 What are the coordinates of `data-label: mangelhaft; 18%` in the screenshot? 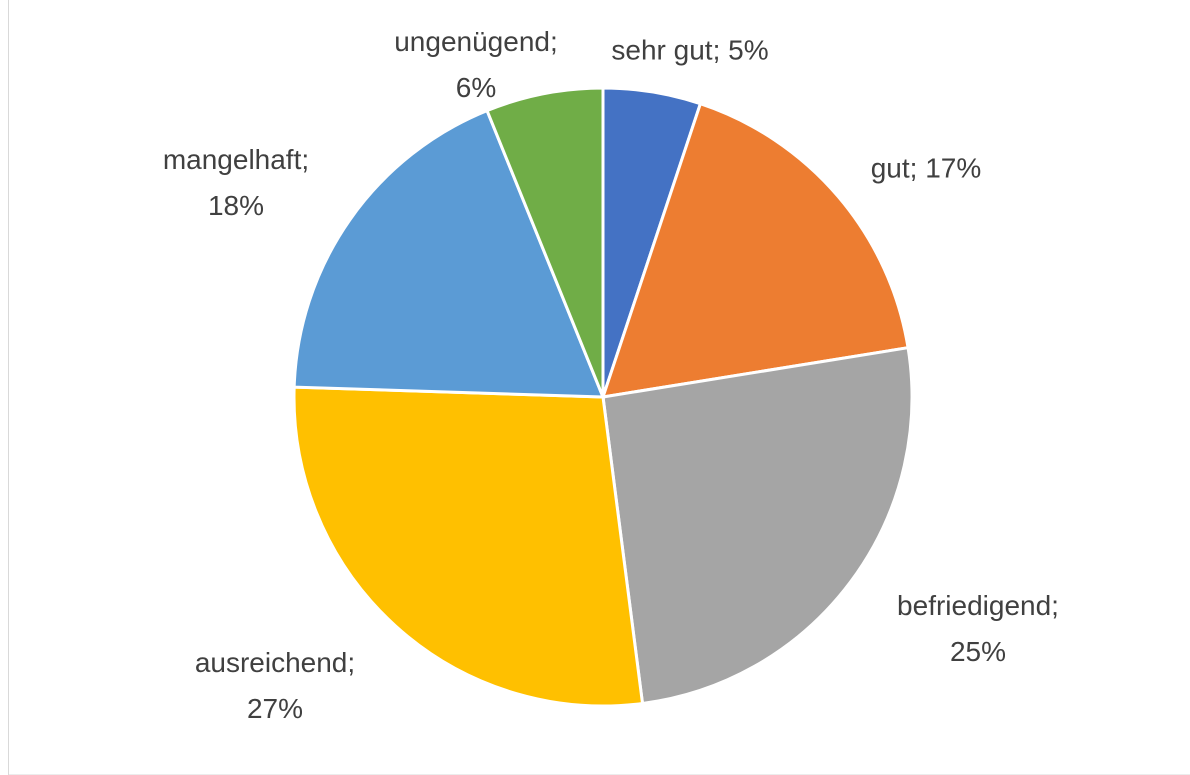 It's located at (236, 182).